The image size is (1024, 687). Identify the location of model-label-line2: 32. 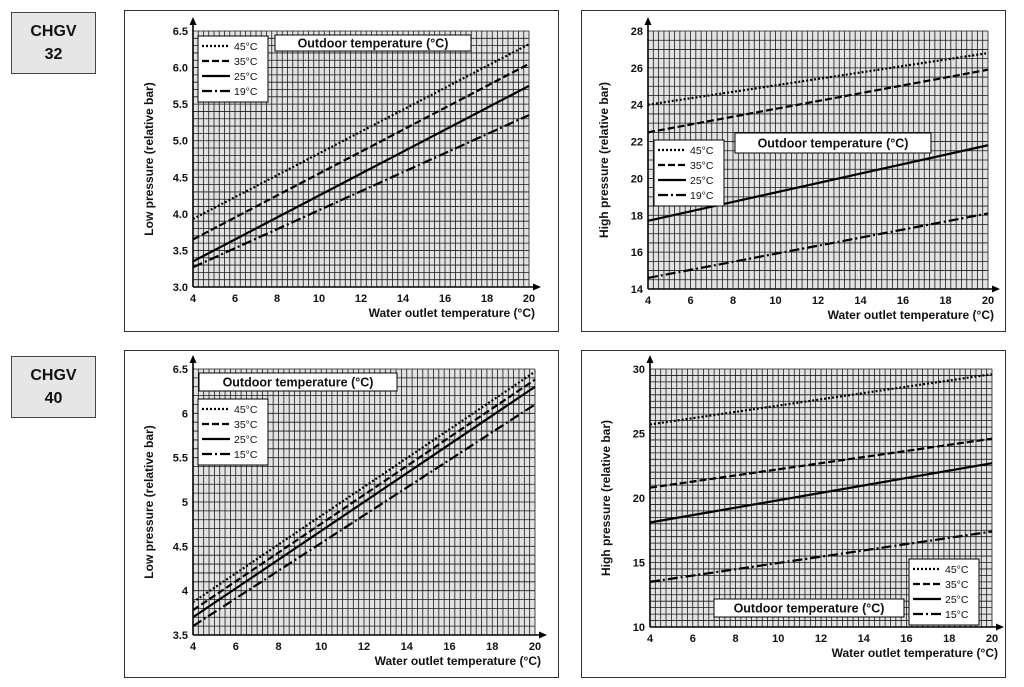
(53, 54).